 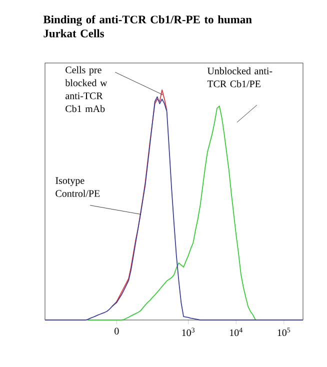 I want to click on x-tick-label: 10$^{4}$, so click(x=236, y=332).